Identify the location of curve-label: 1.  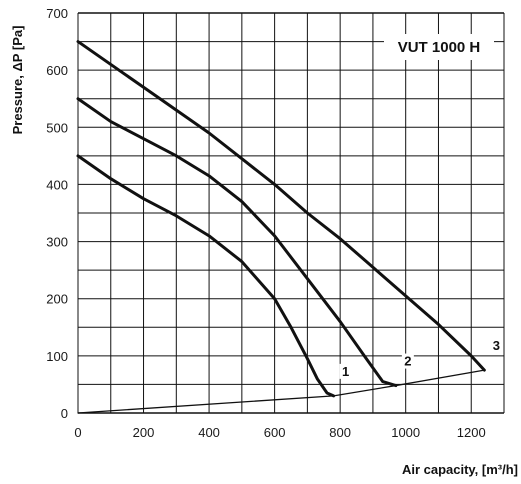
(345, 371).